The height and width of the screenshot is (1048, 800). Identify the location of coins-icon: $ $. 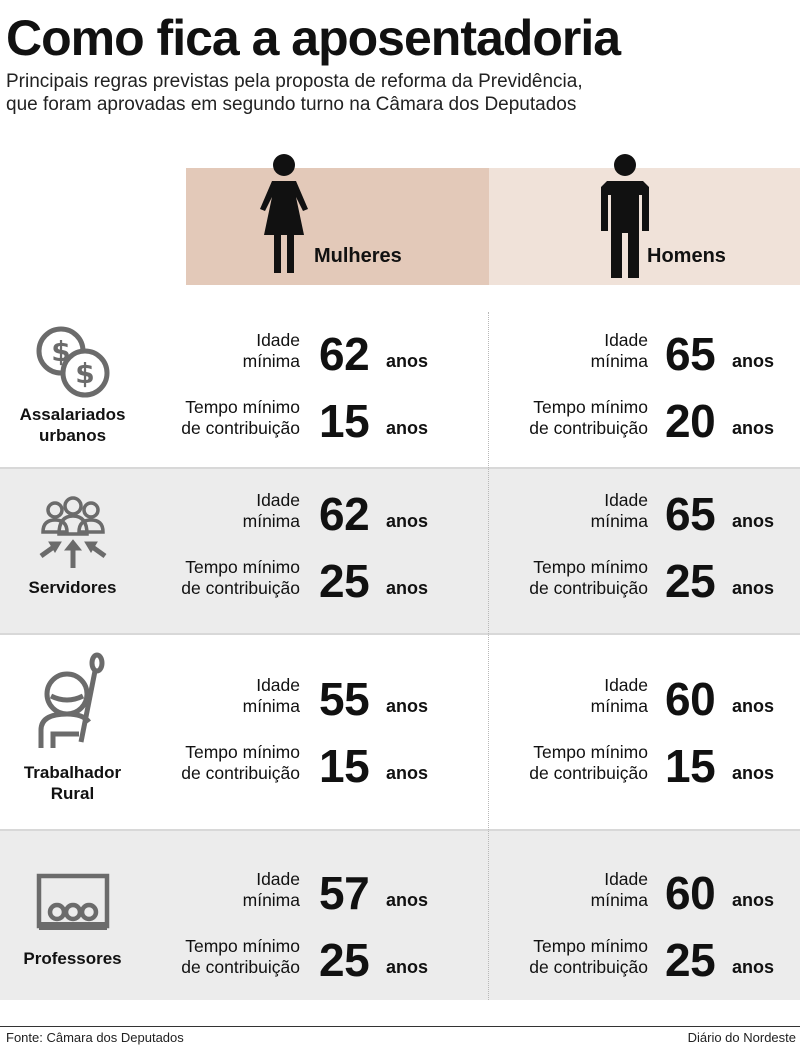
(72, 362).